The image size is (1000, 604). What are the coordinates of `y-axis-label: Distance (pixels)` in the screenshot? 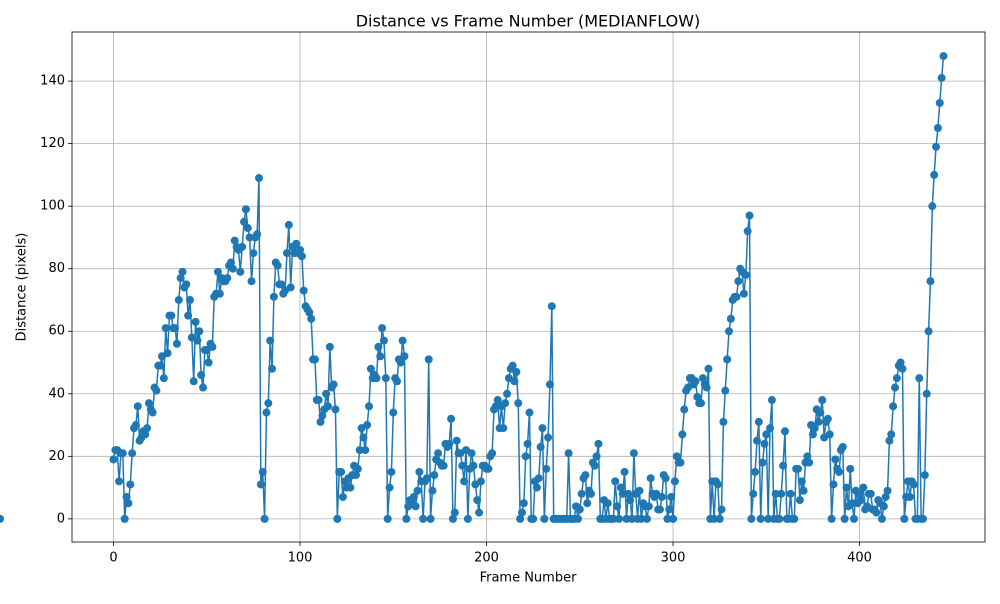 It's located at (22, 287).